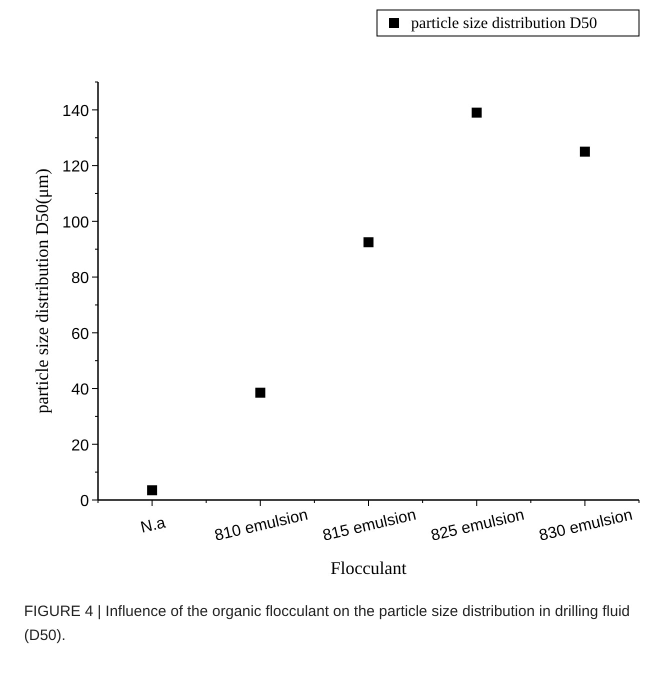 This screenshot has width=655, height=688. I want to click on y-tick-label: 140, so click(76, 111).